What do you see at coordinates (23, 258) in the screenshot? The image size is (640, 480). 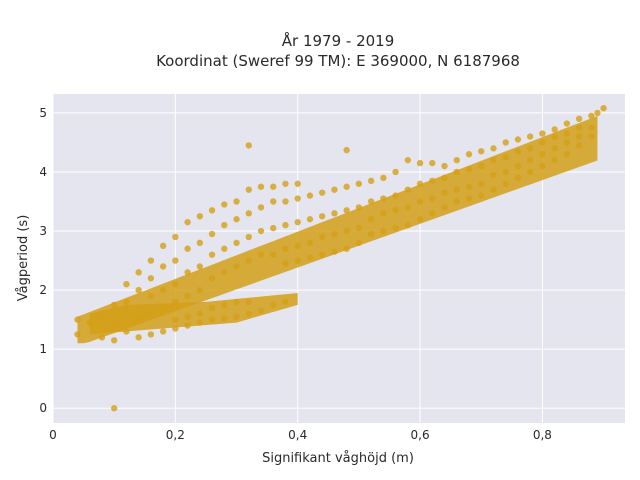 I see `y-axis-label: Vågperiod (s)` at bounding box center [23, 258].